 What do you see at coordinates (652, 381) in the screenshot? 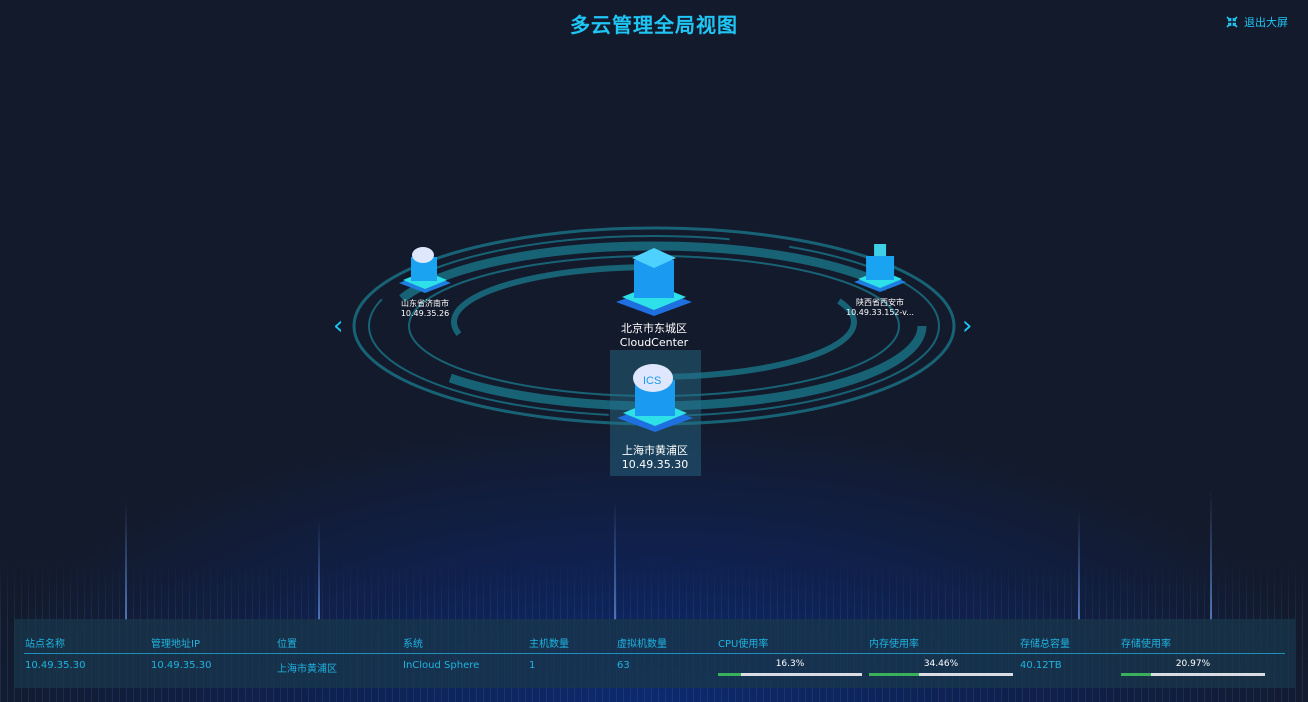
I see `svg-text: ICS` at bounding box center [652, 381].